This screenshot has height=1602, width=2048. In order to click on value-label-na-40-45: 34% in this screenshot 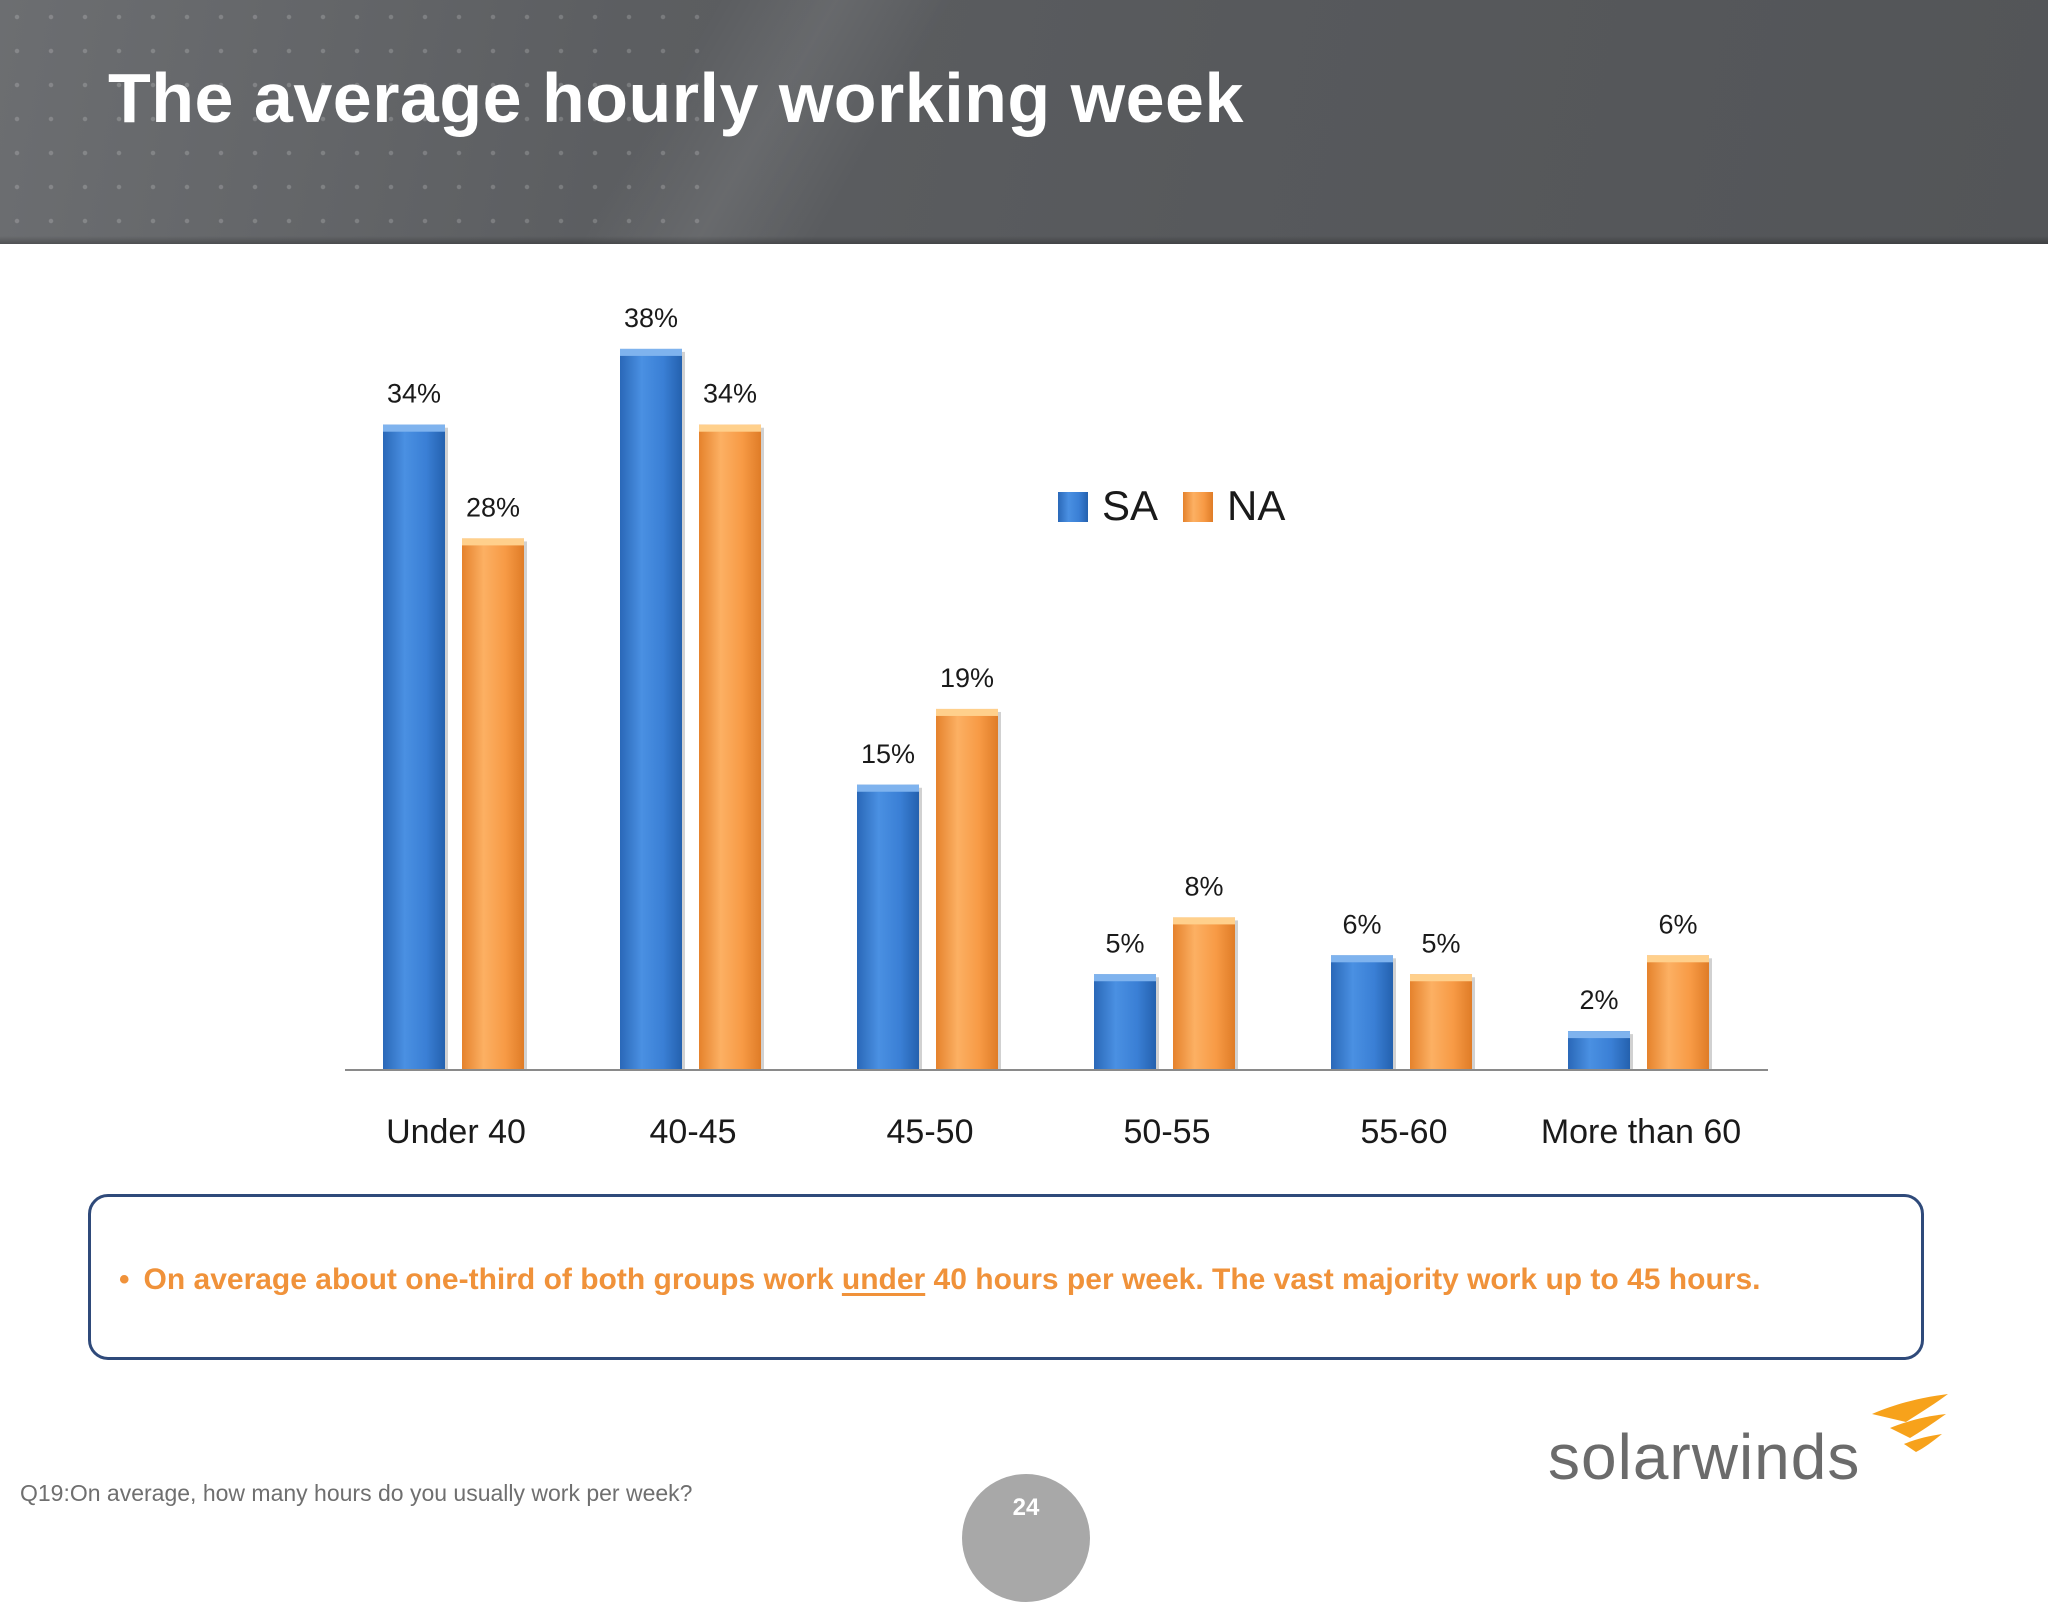, I will do `click(730, 394)`.